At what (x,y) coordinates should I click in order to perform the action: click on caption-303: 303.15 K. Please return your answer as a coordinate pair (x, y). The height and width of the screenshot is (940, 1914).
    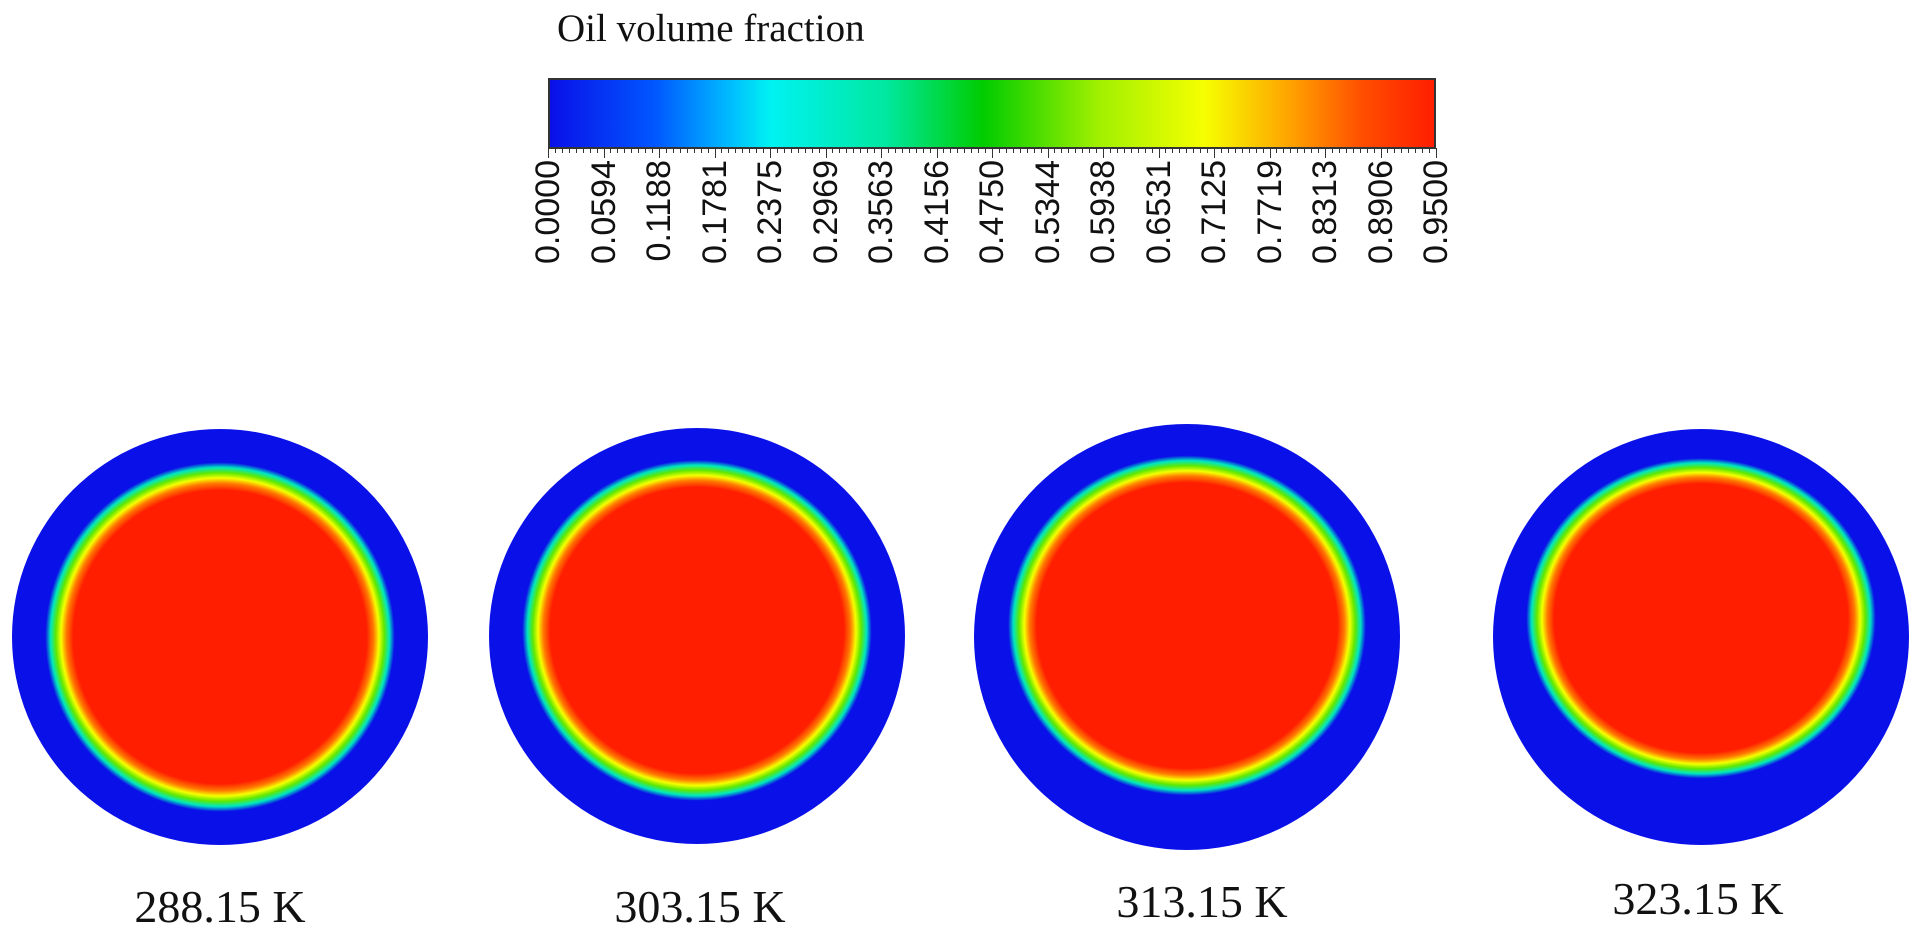
    Looking at the image, I should click on (700, 906).